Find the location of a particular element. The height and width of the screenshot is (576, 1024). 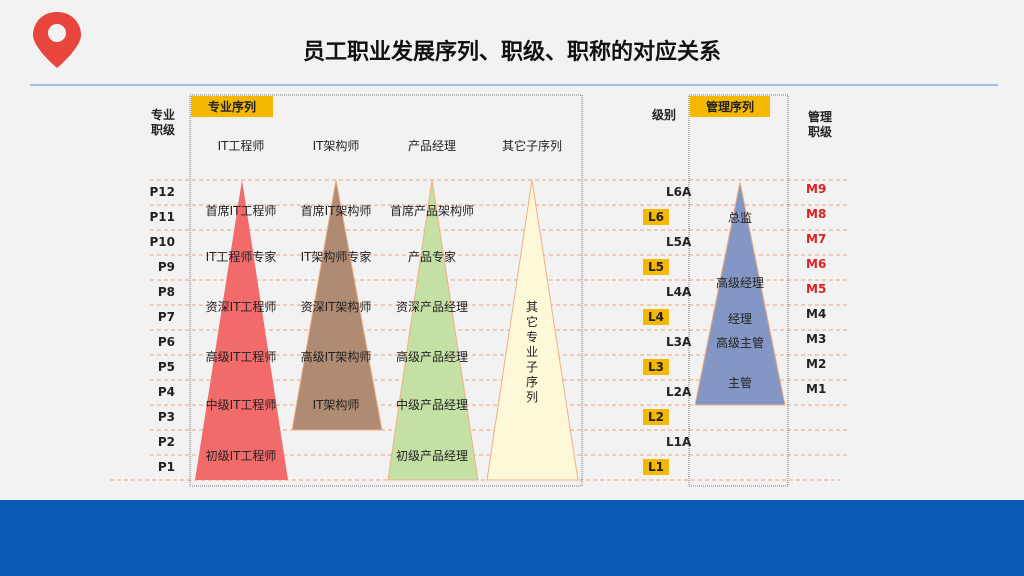

triangle-it-architect is located at coordinates (337, 305).